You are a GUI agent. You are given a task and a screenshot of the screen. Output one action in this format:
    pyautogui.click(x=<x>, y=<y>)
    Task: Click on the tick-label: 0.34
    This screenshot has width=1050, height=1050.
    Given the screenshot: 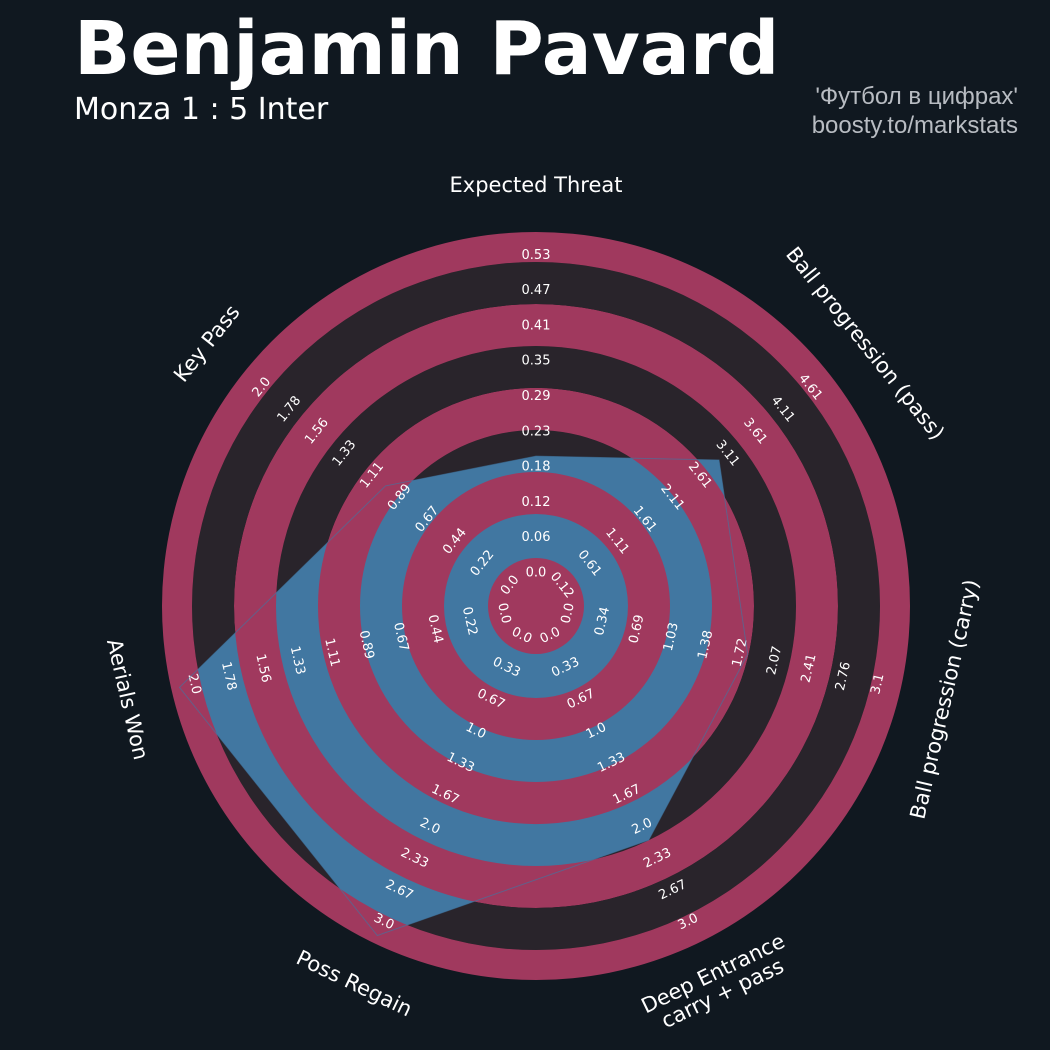 What is the action you would take?
    pyautogui.click(x=602, y=621)
    